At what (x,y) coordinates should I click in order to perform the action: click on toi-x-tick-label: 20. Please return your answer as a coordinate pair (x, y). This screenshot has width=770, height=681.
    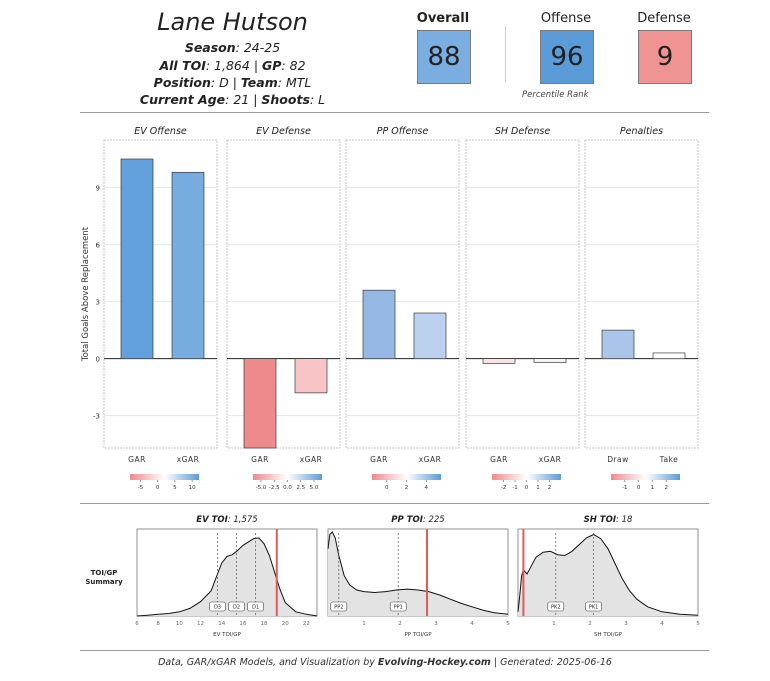
    Looking at the image, I should click on (285, 624).